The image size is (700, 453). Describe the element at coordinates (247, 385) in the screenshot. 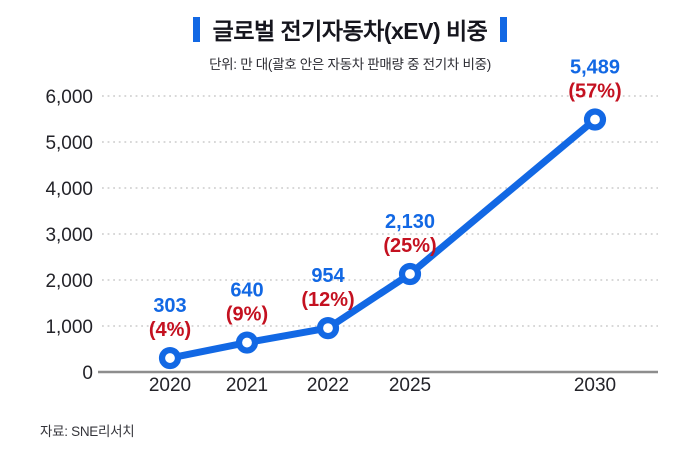

I see `x-tick-label: 2021` at that location.